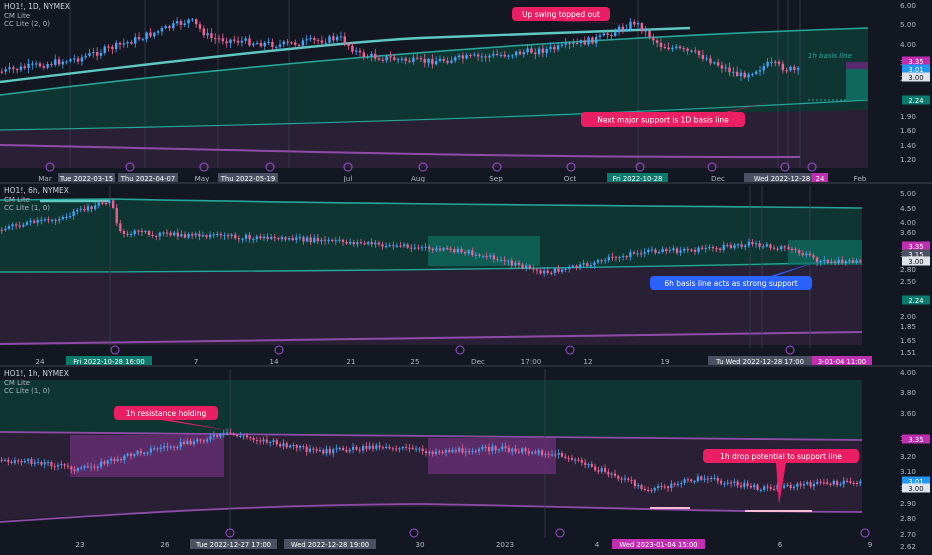  What do you see at coordinates (274, 361) in the screenshot?
I see `x-tick-label: 14` at bounding box center [274, 361].